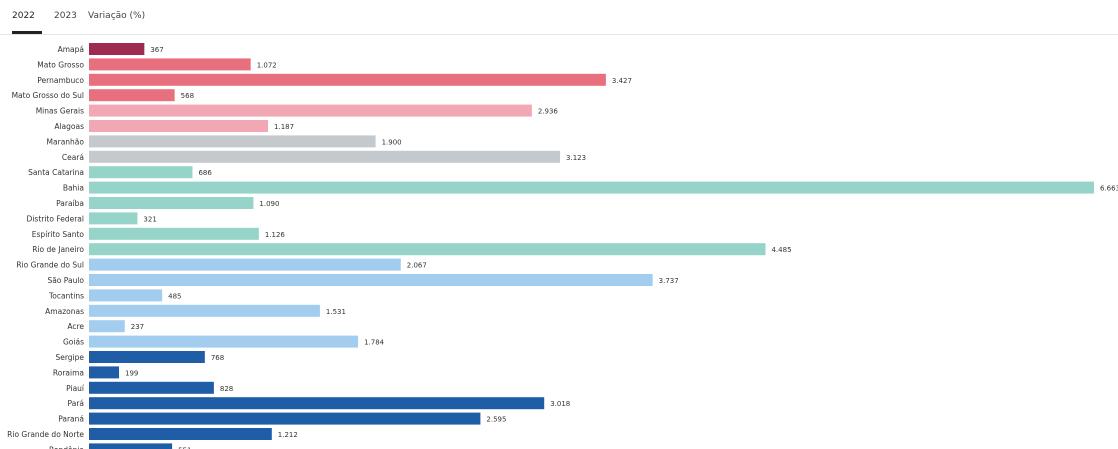 This screenshot has height=449, width=1118. I want to click on tab-2023: 2023, so click(65, 16).